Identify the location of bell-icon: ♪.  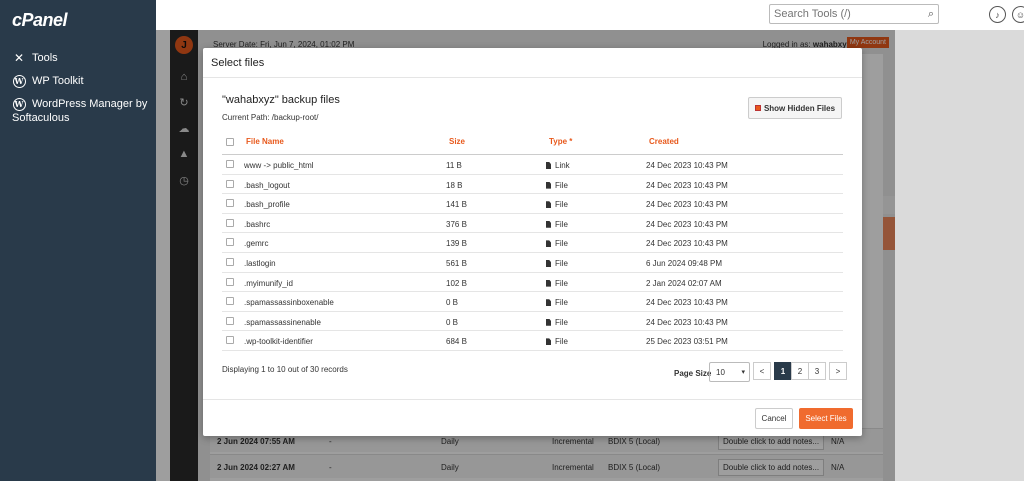
(997, 14).